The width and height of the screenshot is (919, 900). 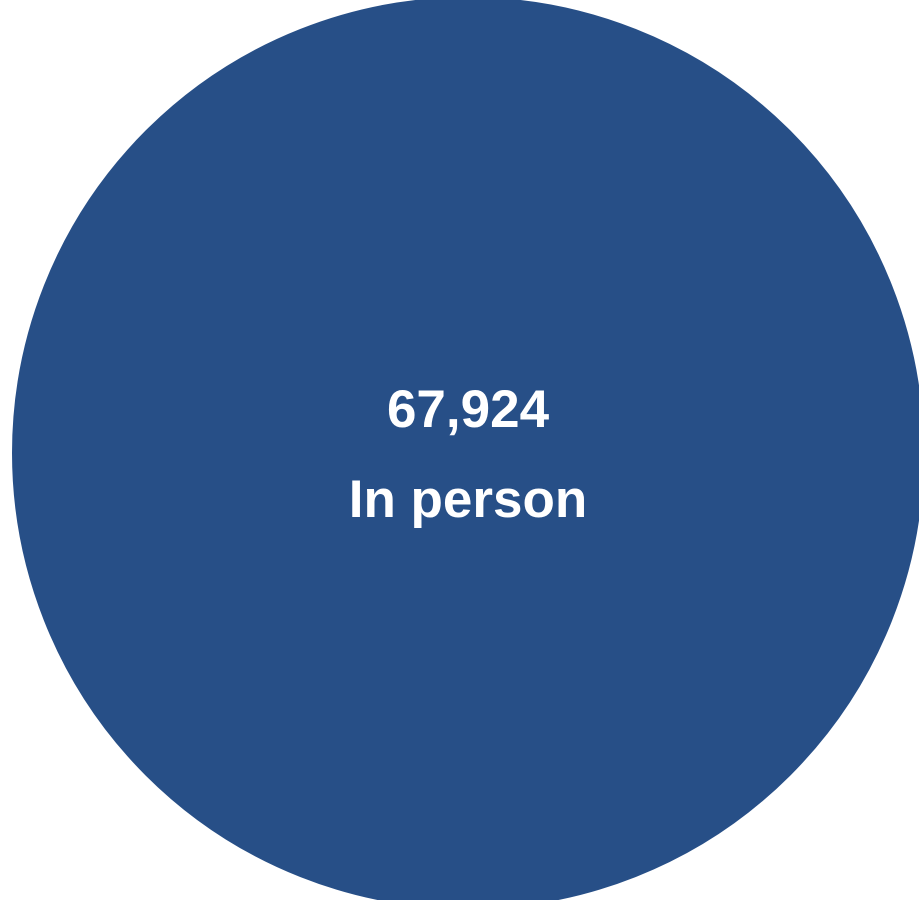 What do you see at coordinates (468, 499) in the screenshot?
I see `data-label-category: In person` at bounding box center [468, 499].